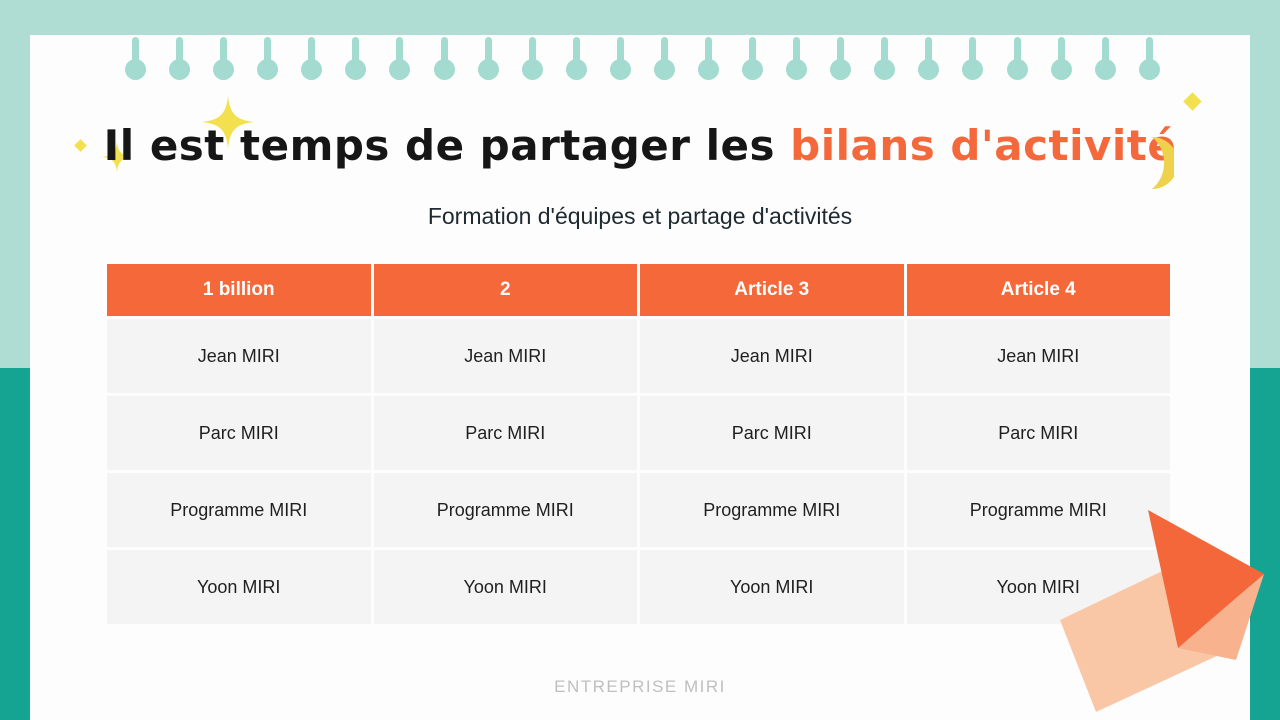  I want to click on sparkle-star-small-icon, so click(117, 157).